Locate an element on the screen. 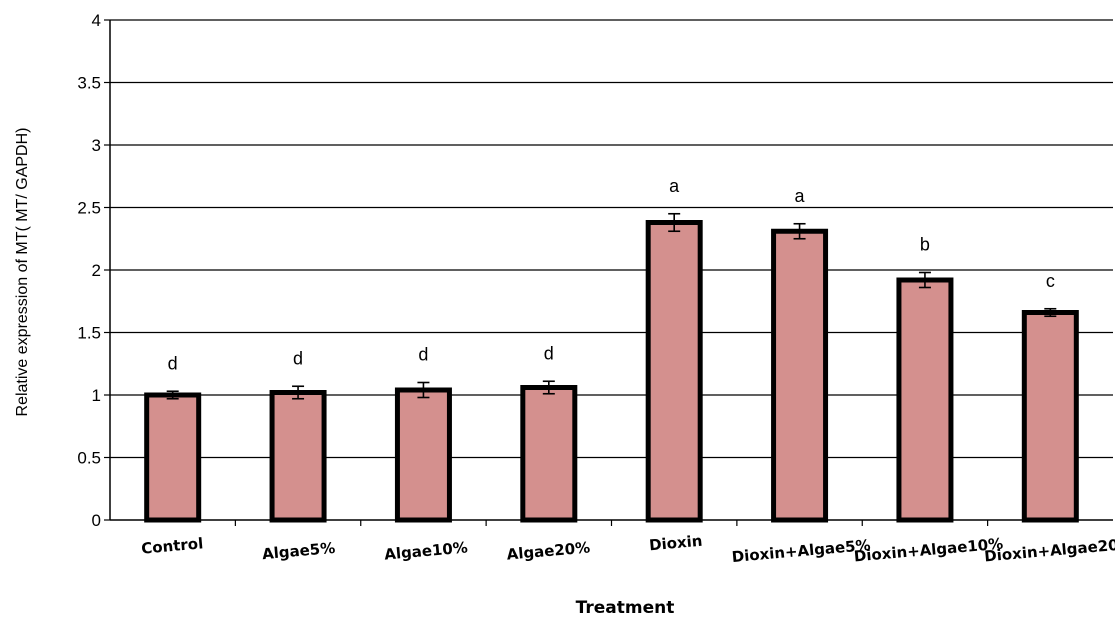 This screenshot has width=1115, height=619. x-tick-label: Dioxin+Algae20% is located at coordinates (1049, 550).